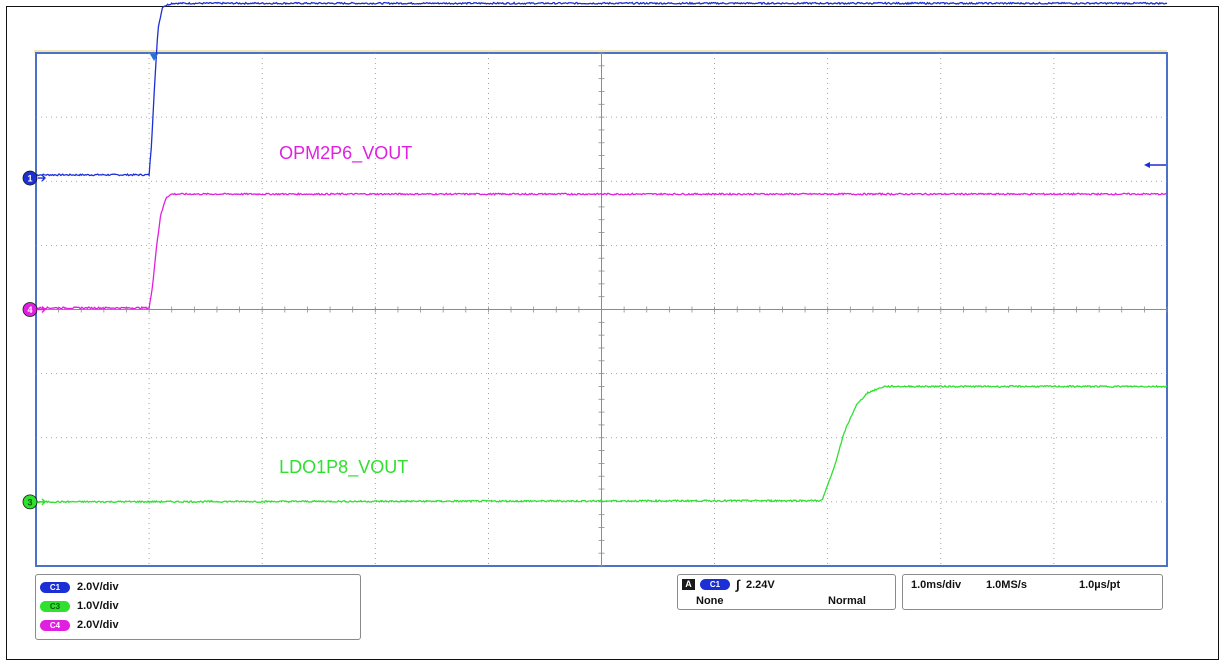  I want to click on time-resolution: 1.0µs/pt, so click(1100, 585).